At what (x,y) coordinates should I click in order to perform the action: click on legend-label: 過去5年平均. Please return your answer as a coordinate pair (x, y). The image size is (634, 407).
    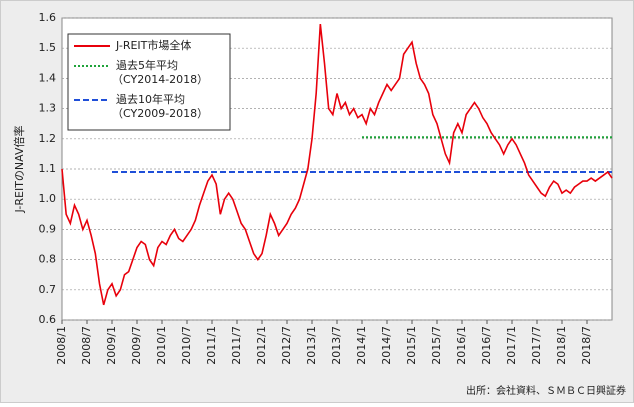
    Looking at the image, I should click on (147, 65).